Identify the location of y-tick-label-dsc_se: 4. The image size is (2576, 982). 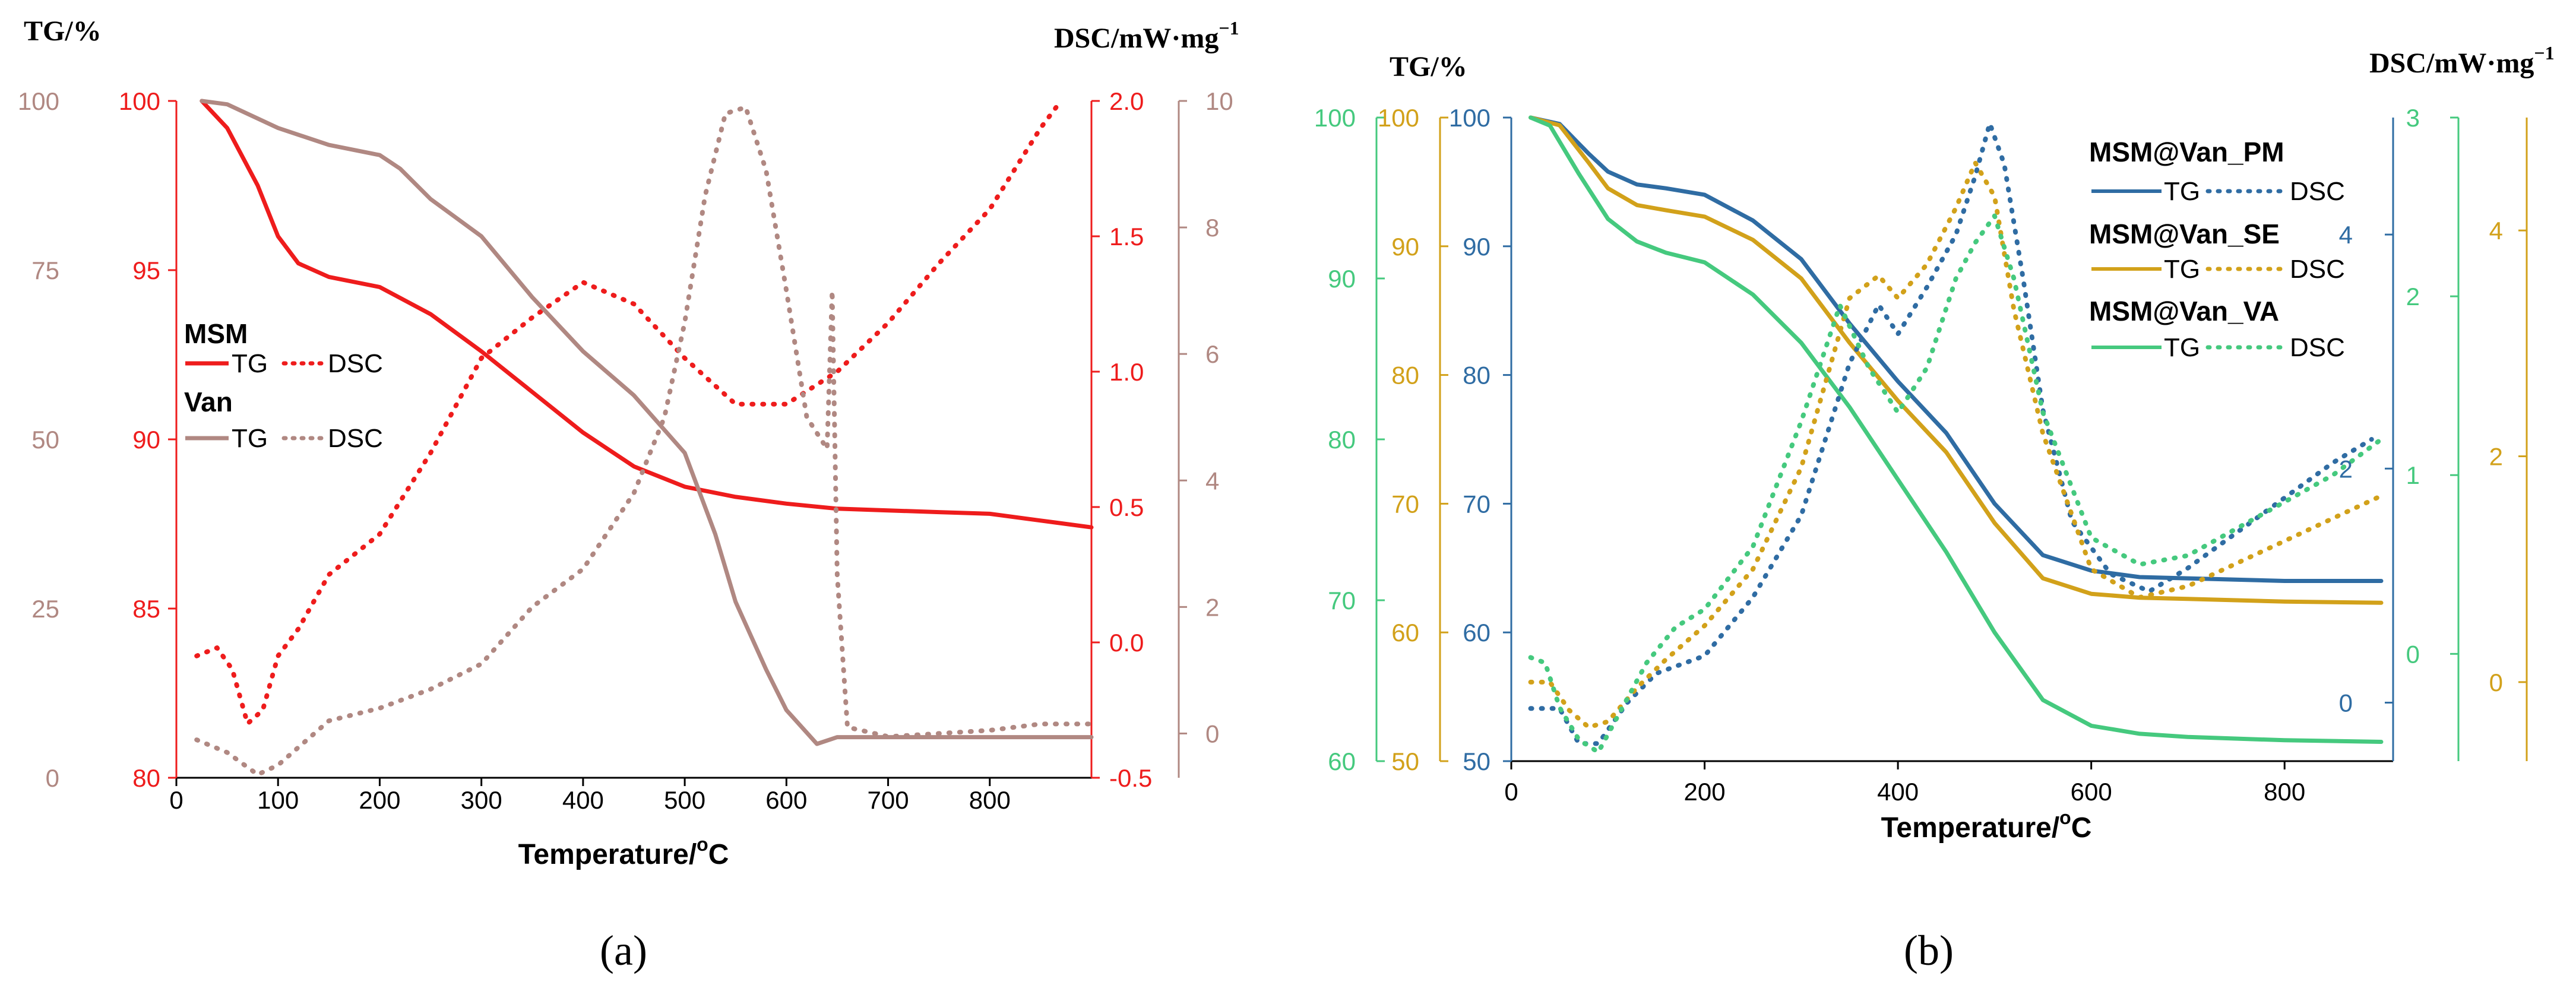
(2496, 231).